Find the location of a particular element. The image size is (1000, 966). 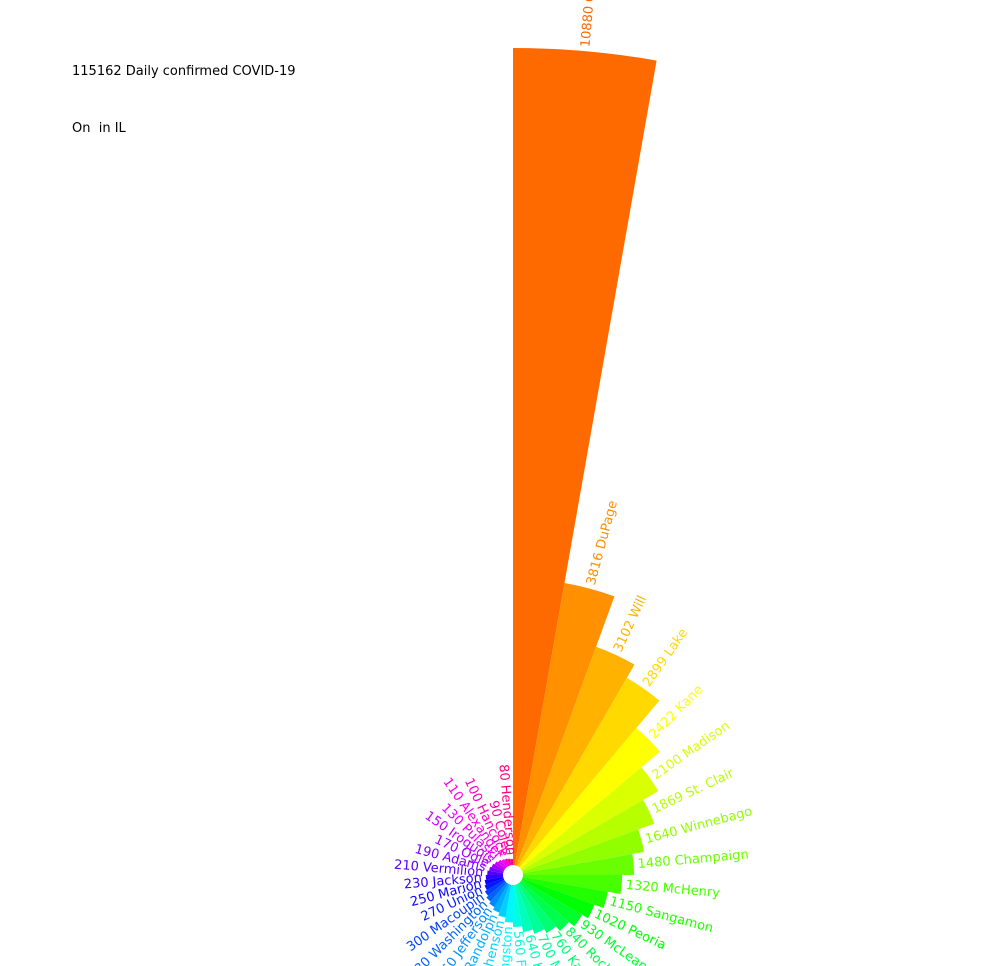

bar-label: 210 Vermilion is located at coordinates (438, 868).